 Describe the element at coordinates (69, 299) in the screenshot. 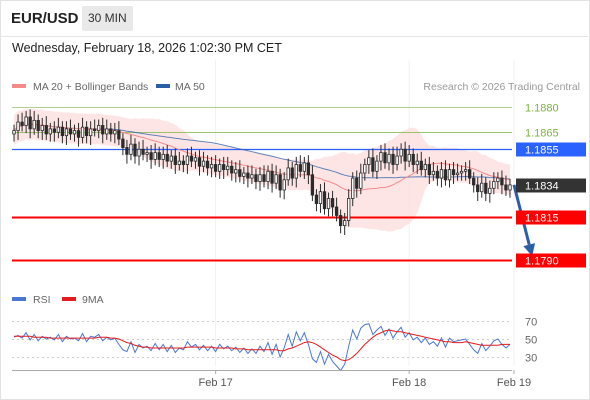

I see `legend-swatch-9ma` at that location.